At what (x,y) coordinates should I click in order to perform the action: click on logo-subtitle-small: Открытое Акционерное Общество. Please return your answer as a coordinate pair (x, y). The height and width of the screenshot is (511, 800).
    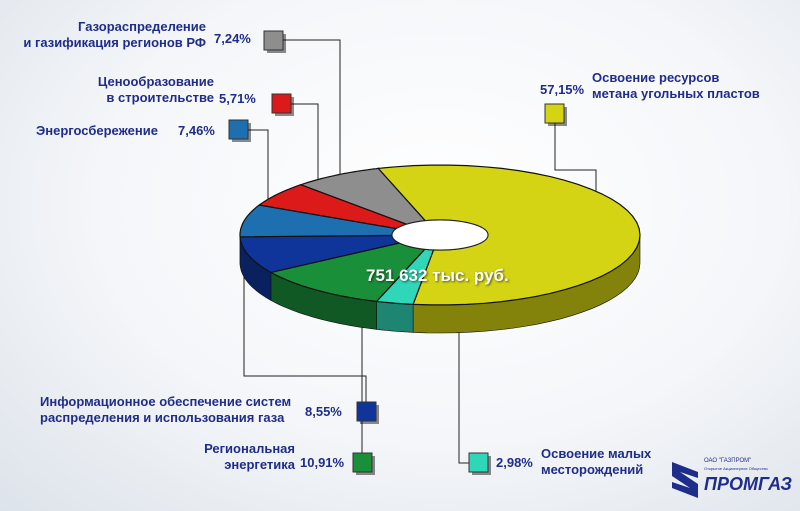
    Looking at the image, I should click on (736, 468).